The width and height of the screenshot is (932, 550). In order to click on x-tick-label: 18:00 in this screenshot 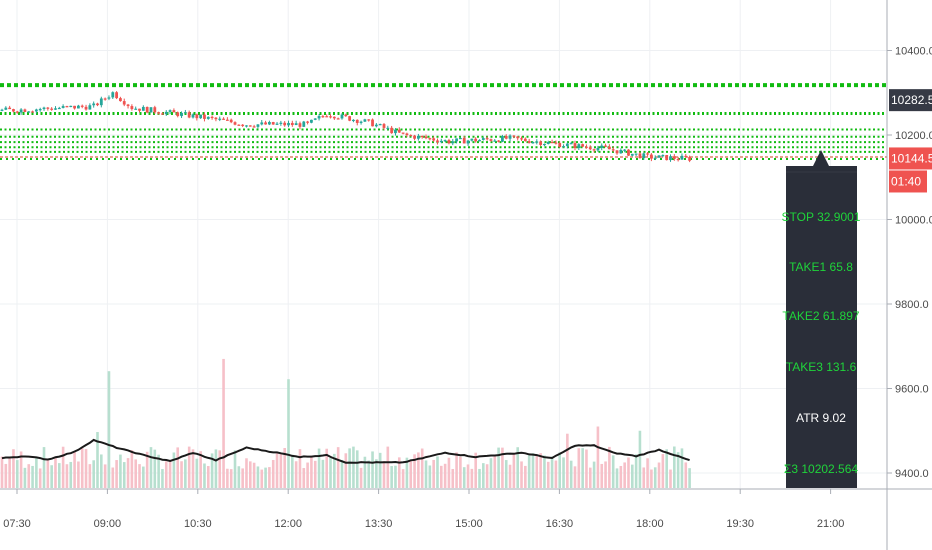, I will do `click(650, 524)`.